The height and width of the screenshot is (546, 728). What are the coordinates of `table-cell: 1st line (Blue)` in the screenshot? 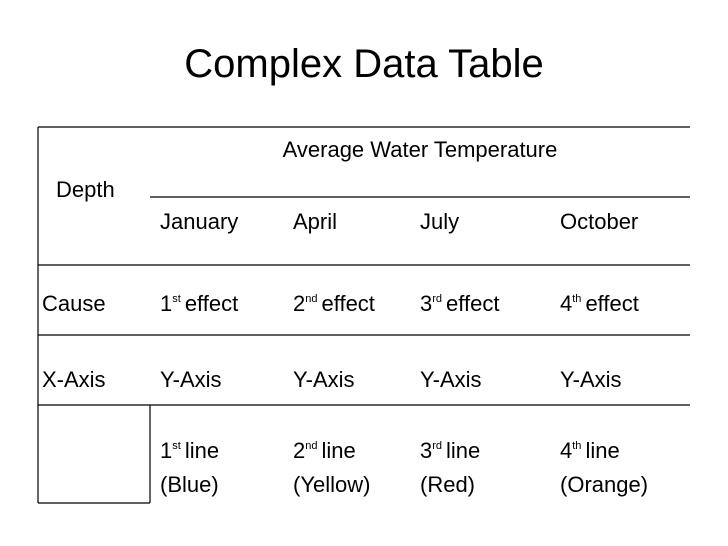 It's located at (189, 468).